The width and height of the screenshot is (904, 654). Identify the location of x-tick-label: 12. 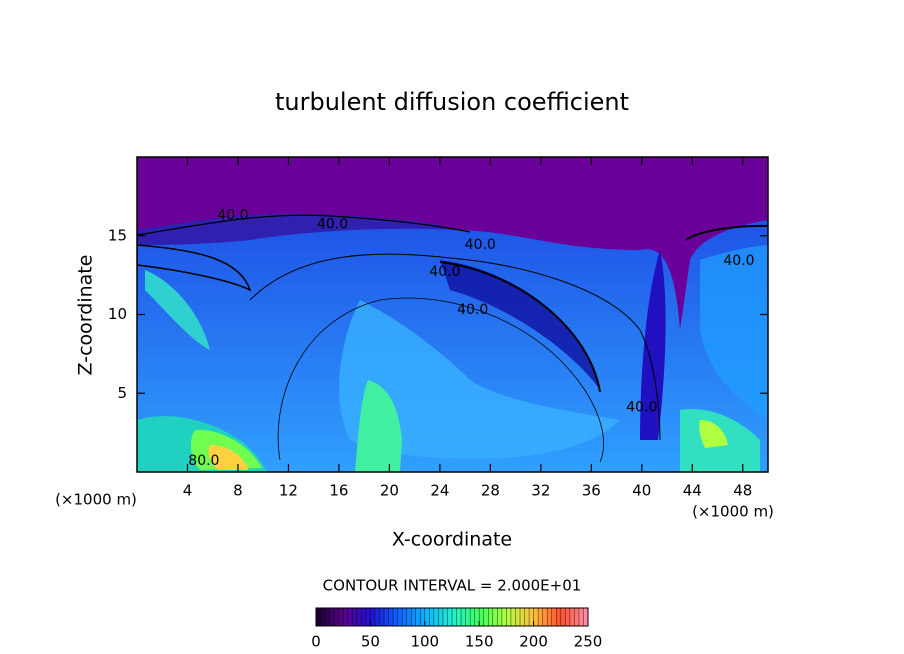
(288, 491).